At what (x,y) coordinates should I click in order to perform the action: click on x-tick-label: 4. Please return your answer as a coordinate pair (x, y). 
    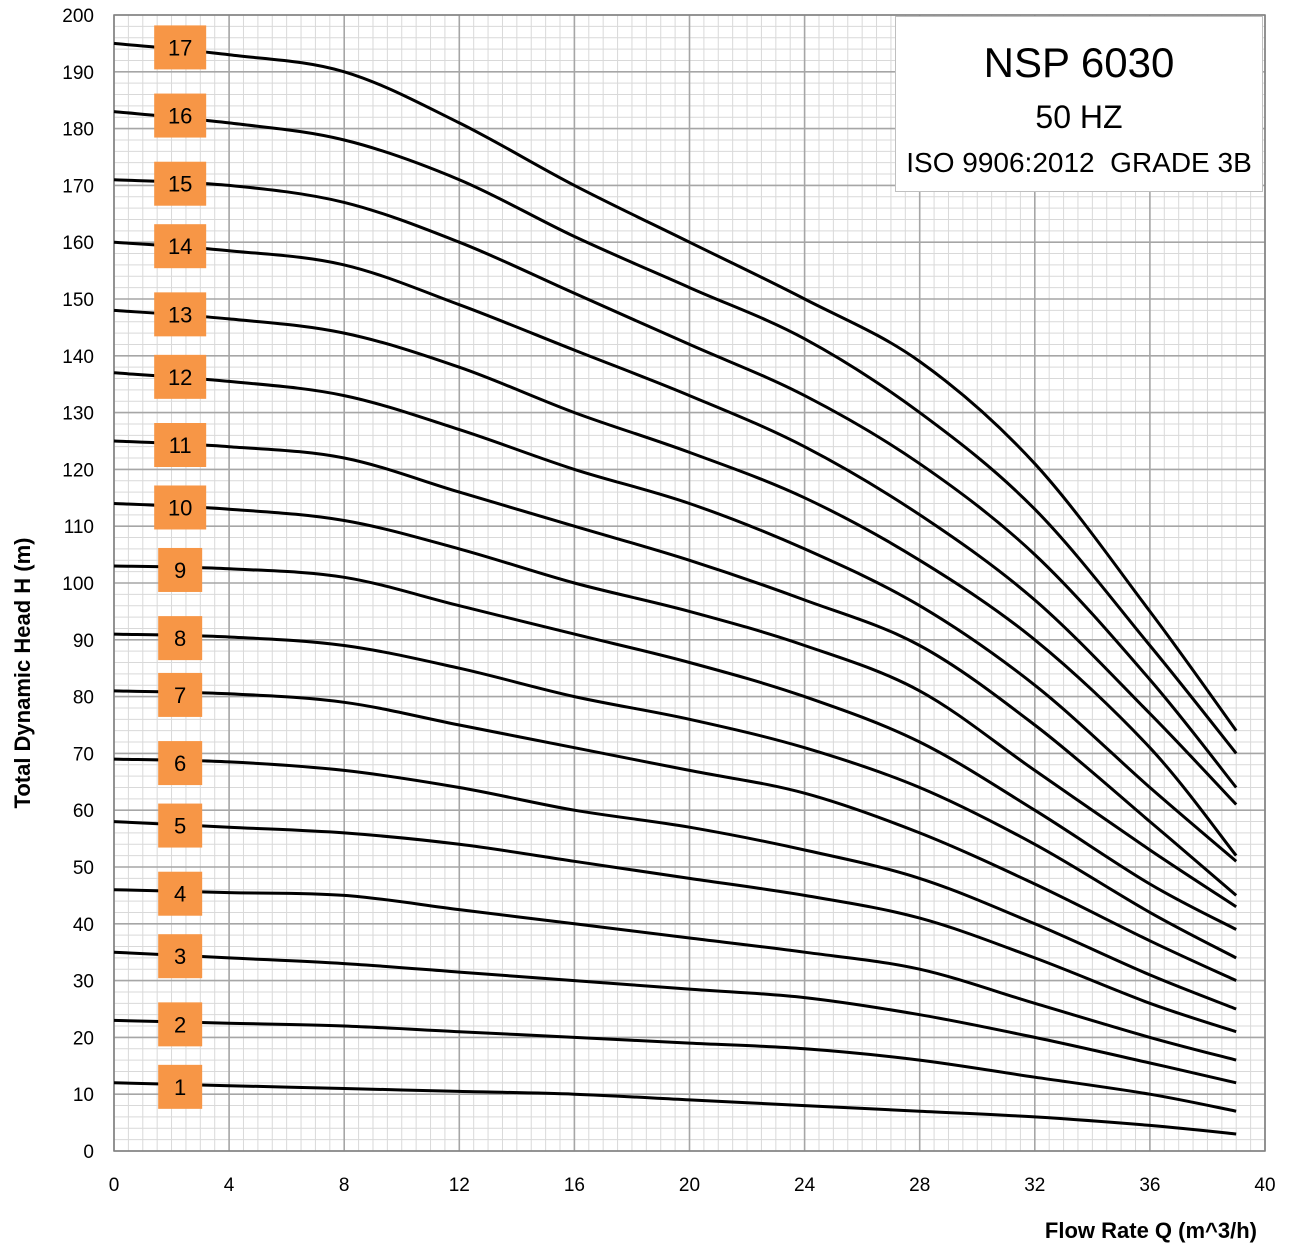
    Looking at the image, I should click on (229, 1185).